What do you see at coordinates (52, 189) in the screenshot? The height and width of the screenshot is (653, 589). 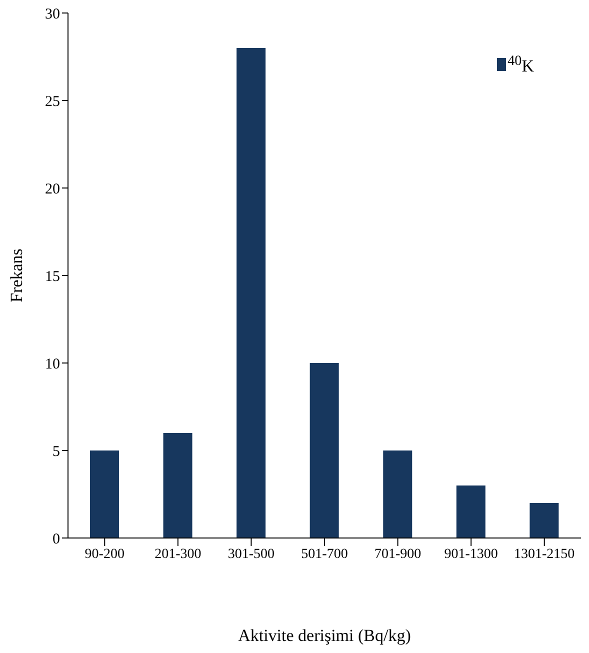 I see `y-tick-label: 20` at bounding box center [52, 189].